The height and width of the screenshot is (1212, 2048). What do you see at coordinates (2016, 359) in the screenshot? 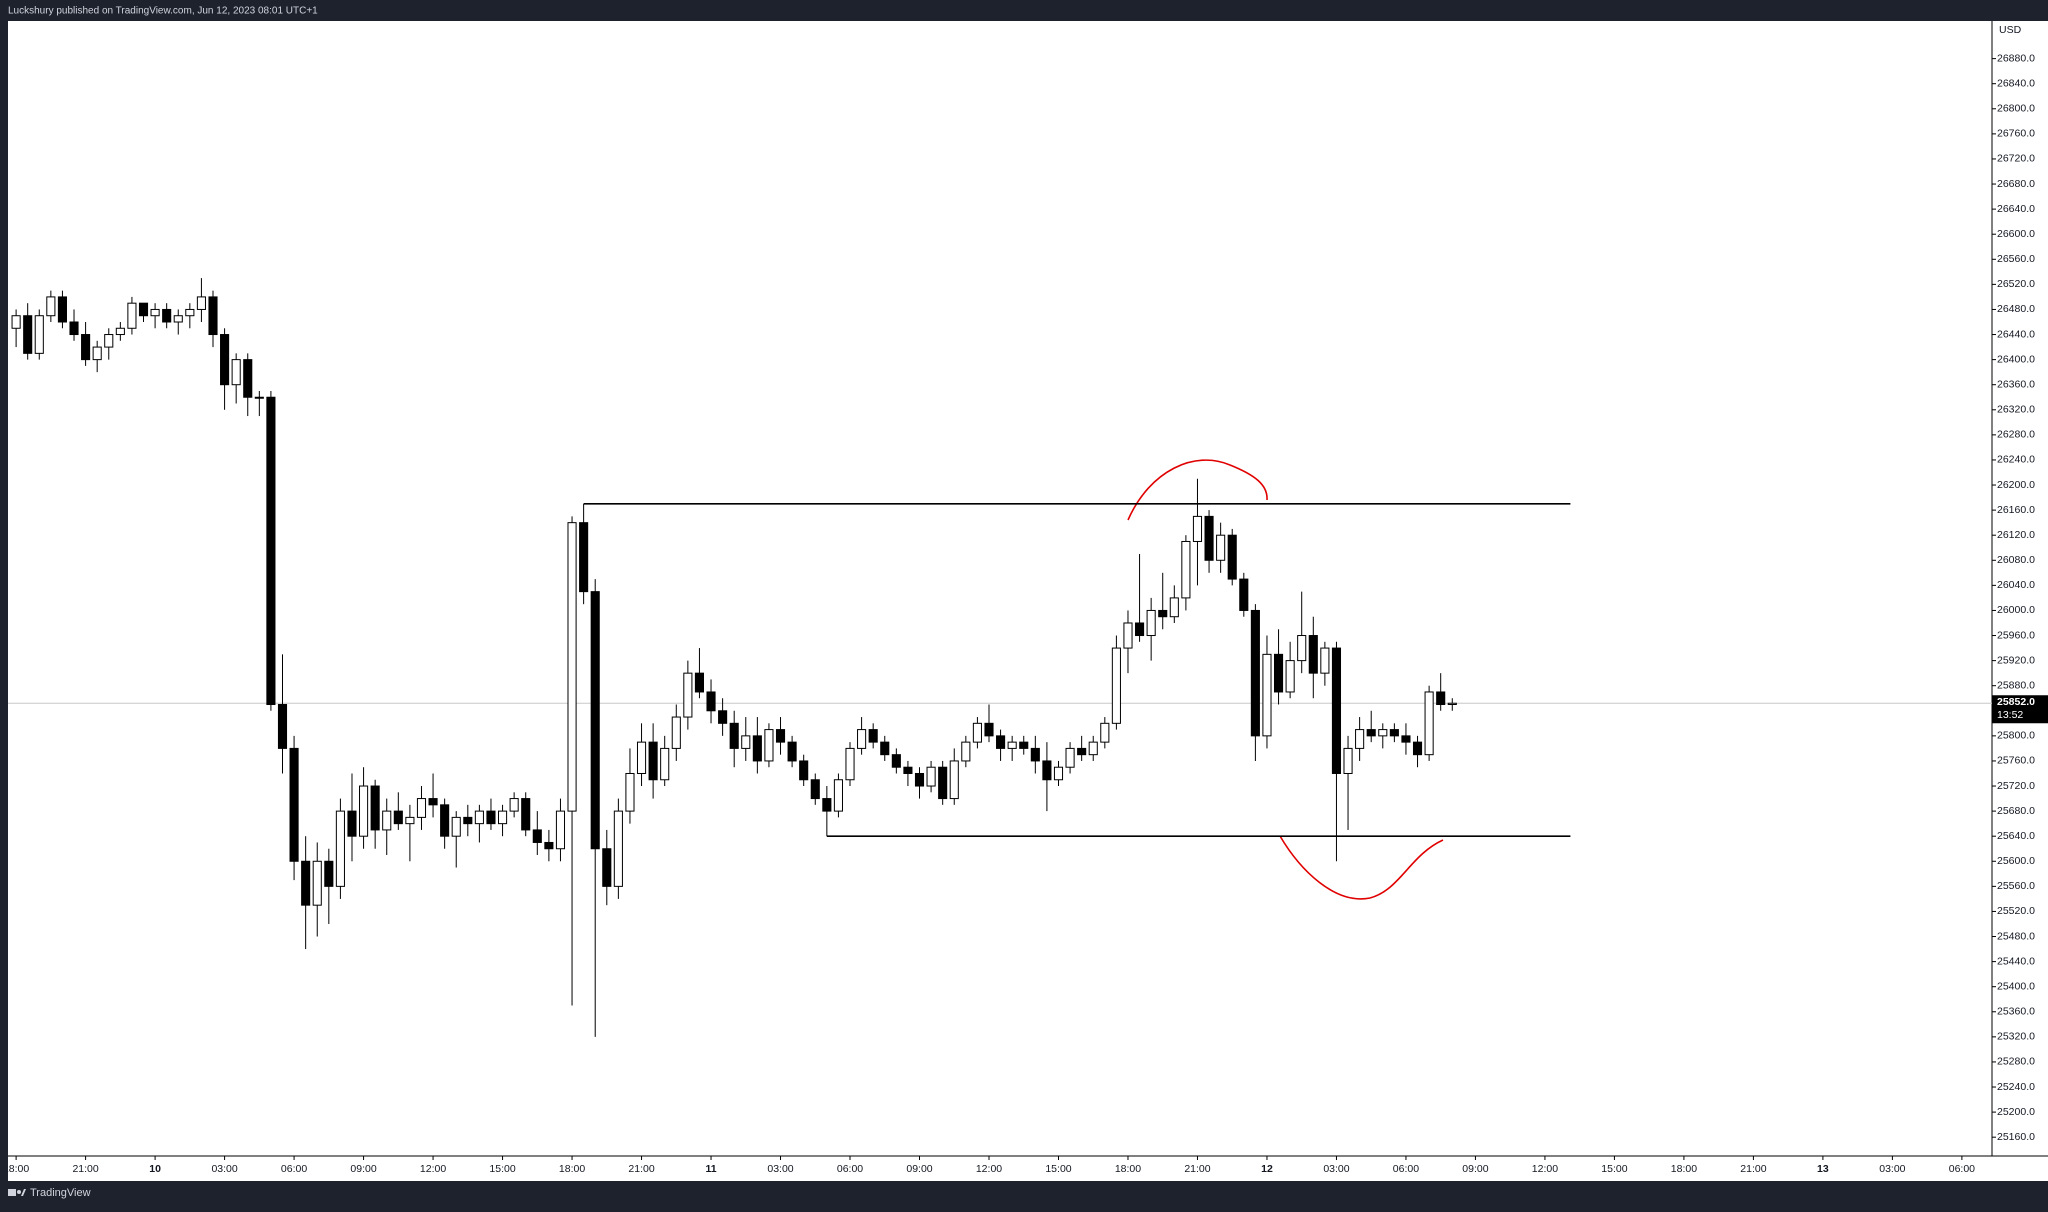
I see `y-tick-label: 26400.0` at bounding box center [2016, 359].